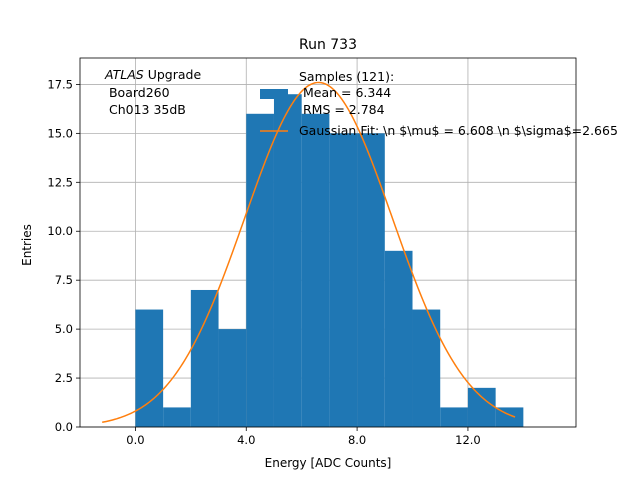  What do you see at coordinates (60, 84) in the screenshot?
I see `y-tick-label: 17.5` at bounding box center [60, 84].